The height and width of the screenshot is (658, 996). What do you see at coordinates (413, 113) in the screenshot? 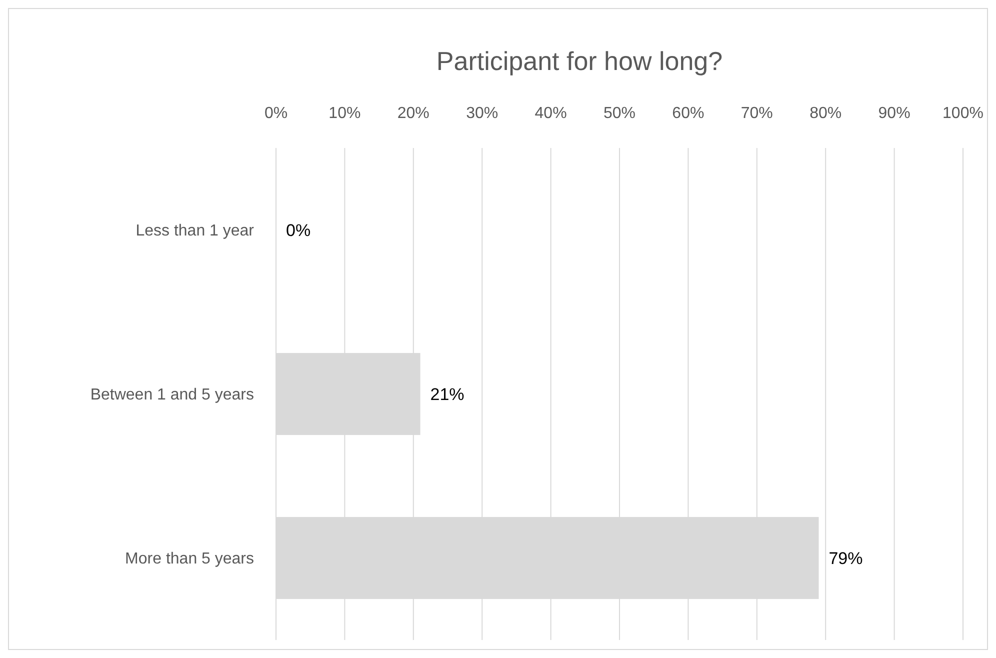
I see `x-tick-label: 20%` at bounding box center [413, 113].